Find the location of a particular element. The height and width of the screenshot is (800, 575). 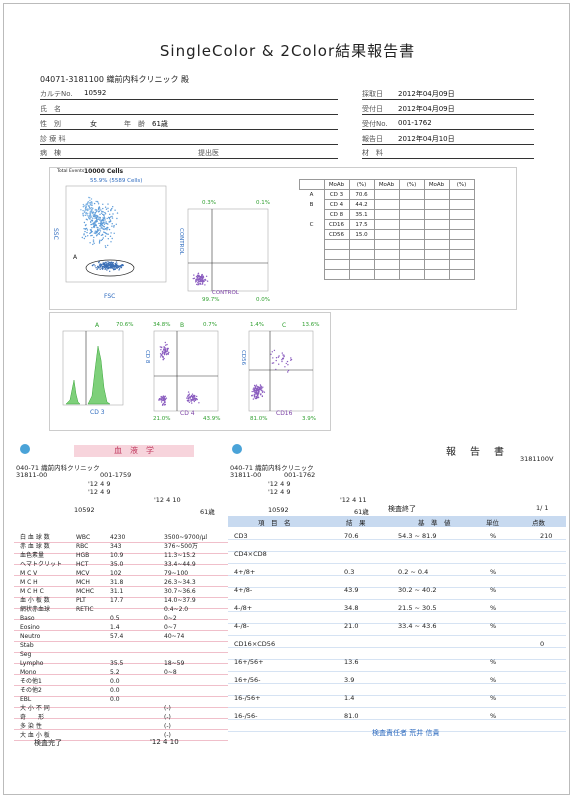

report-row-item: 4-/8+ is located at coordinates (243, 608).